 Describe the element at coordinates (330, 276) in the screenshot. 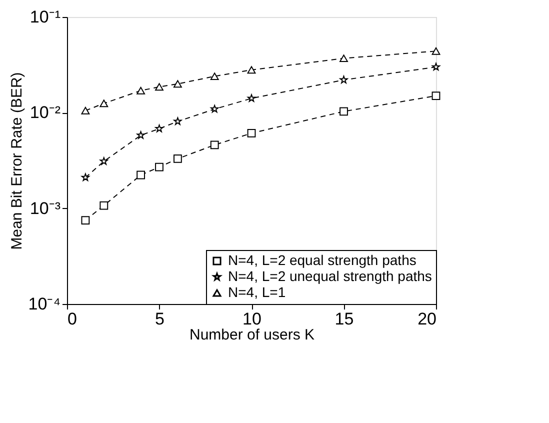

I see `legend-label: N=4, L=2 unequal strength paths` at that location.